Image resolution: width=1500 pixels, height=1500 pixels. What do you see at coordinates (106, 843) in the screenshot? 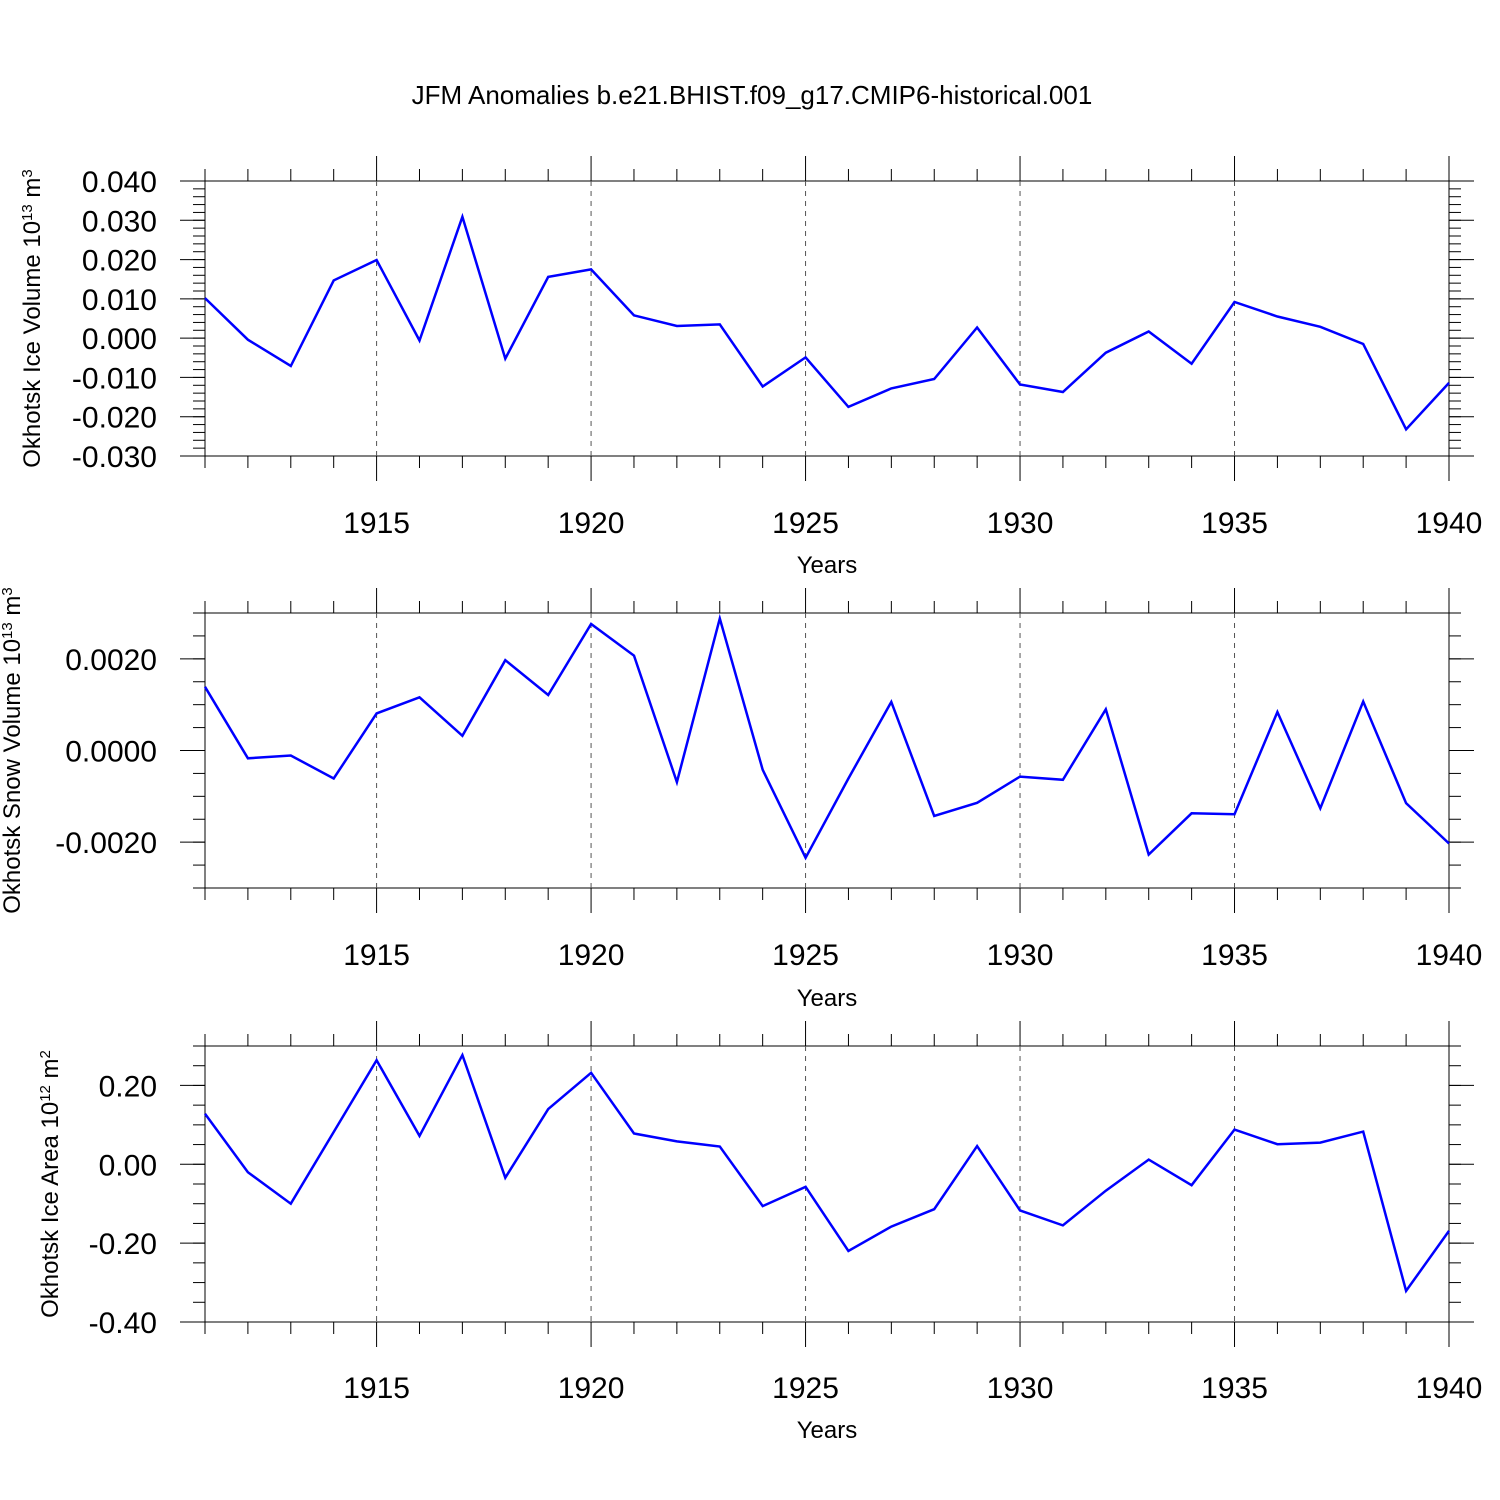
I see `y-tick-label: -0.0020` at bounding box center [106, 843].